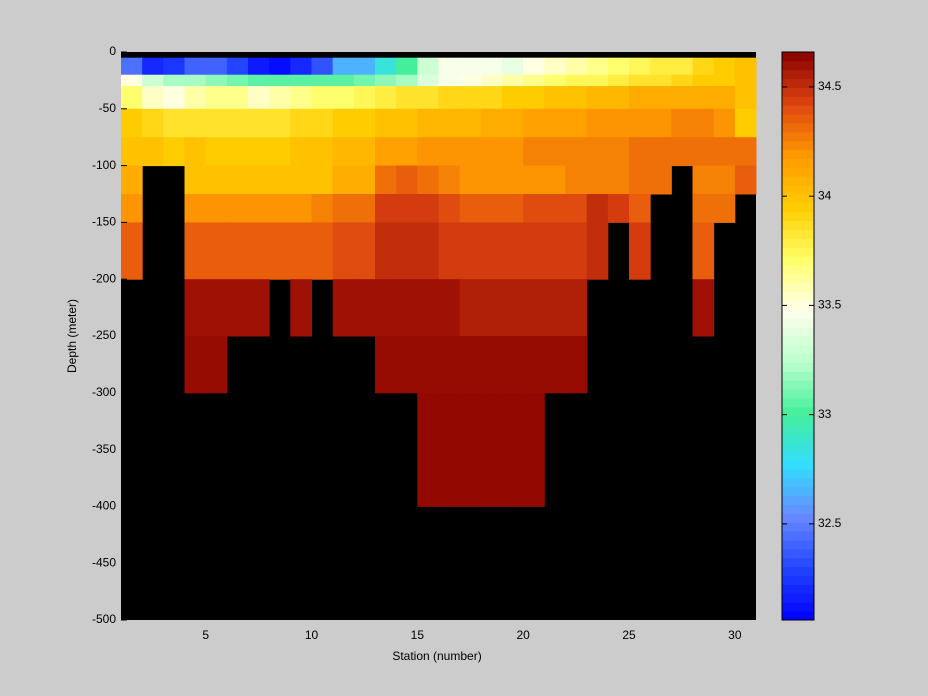  I want to click on y-axis-label: Depth (meter), so click(72, 336).